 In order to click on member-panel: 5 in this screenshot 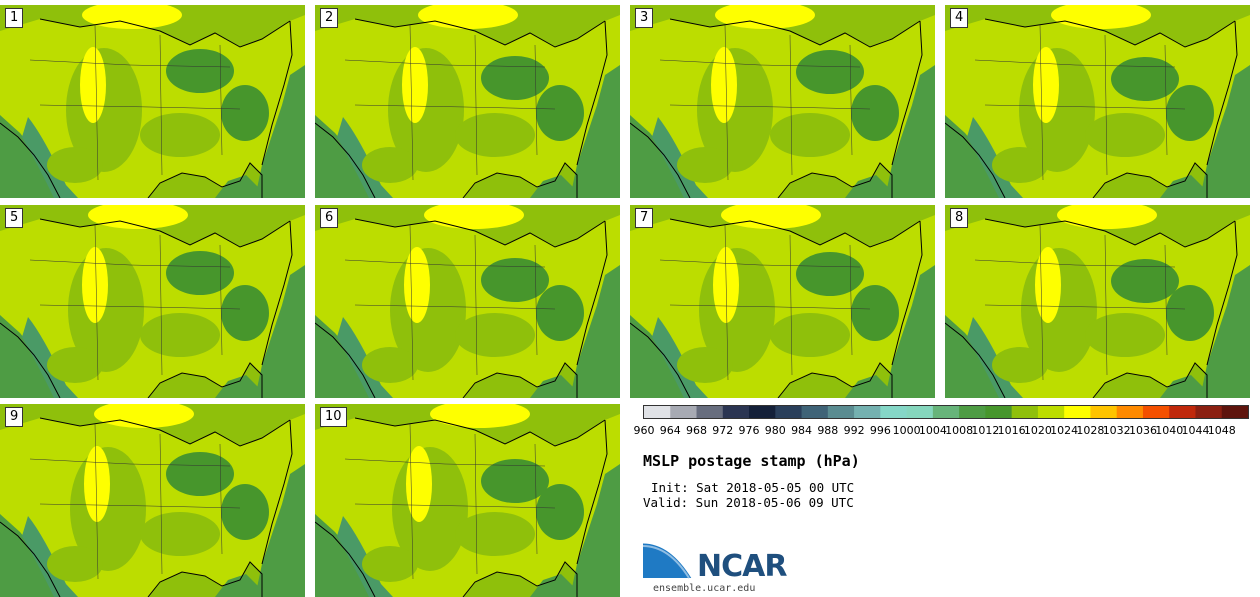, I will do `click(152, 301)`.